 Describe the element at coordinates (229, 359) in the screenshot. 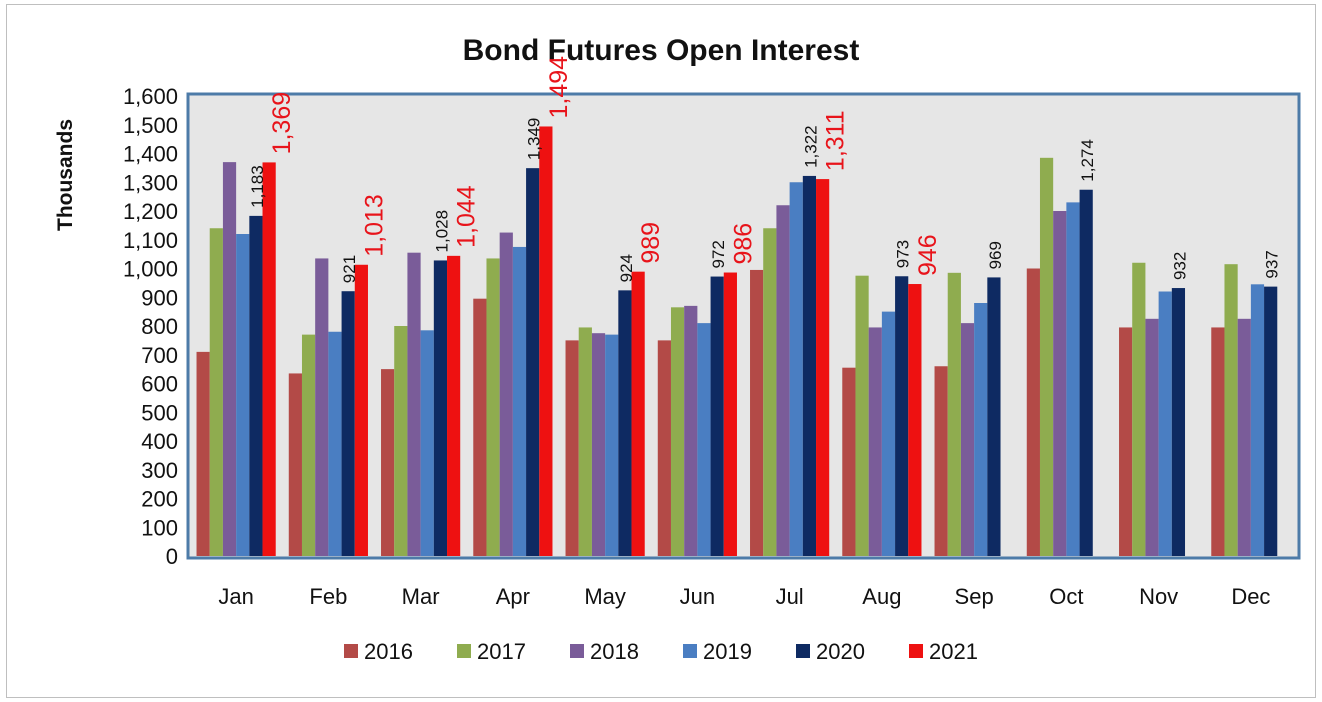

I see `bar-2018-jan` at that location.